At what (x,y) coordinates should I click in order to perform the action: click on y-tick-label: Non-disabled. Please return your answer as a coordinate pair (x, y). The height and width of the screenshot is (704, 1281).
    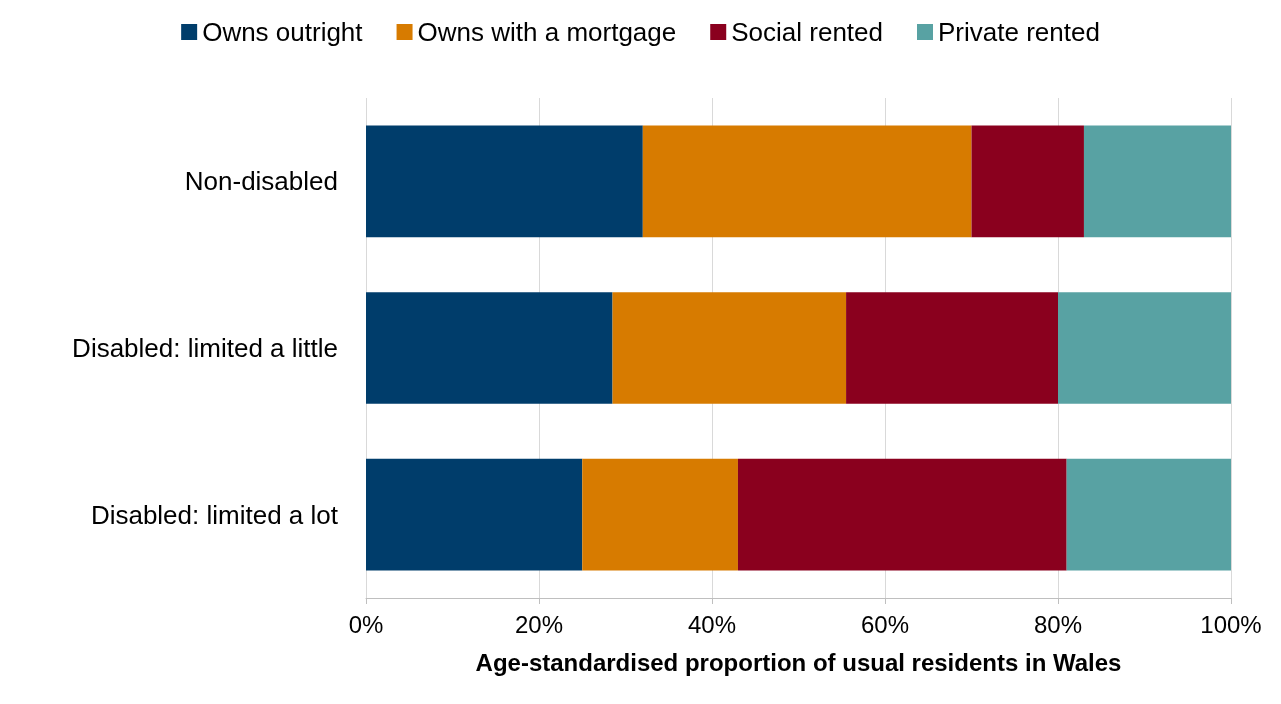
    Looking at the image, I should click on (261, 181).